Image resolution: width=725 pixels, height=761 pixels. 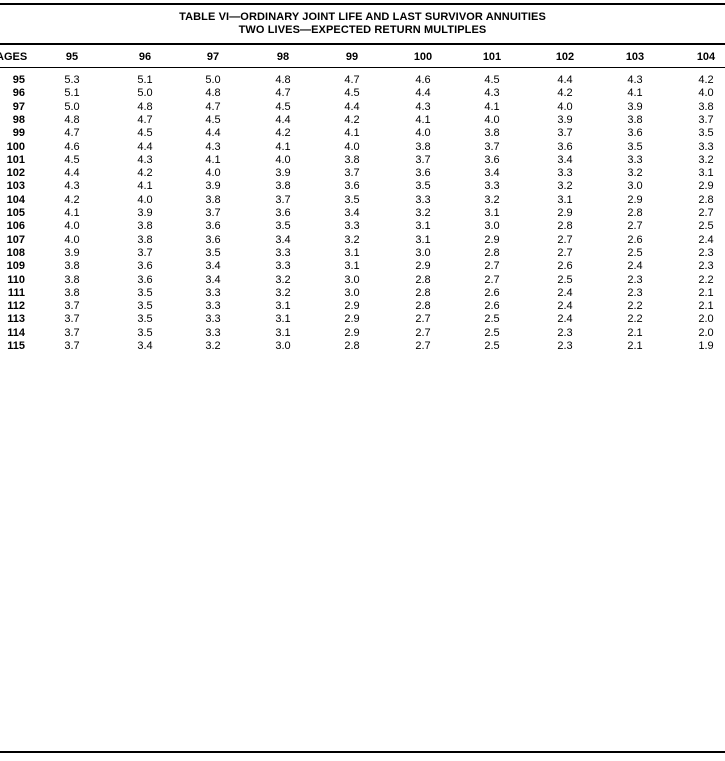 What do you see at coordinates (15, 186) in the screenshot?
I see `row-age: 103` at bounding box center [15, 186].